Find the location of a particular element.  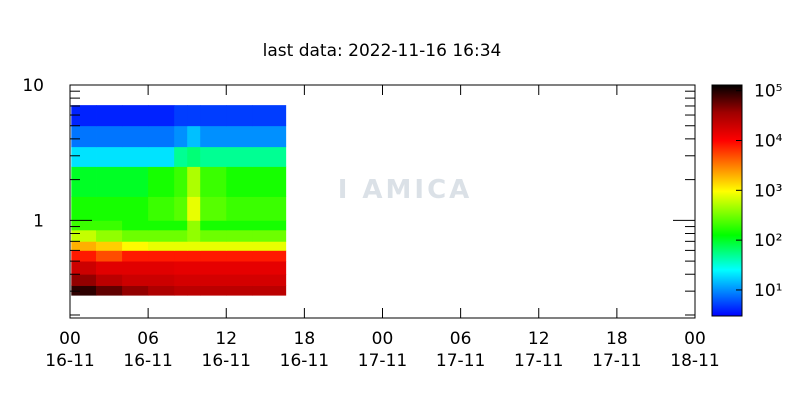

y-tick-label: 1 is located at coordinates (38, 221).